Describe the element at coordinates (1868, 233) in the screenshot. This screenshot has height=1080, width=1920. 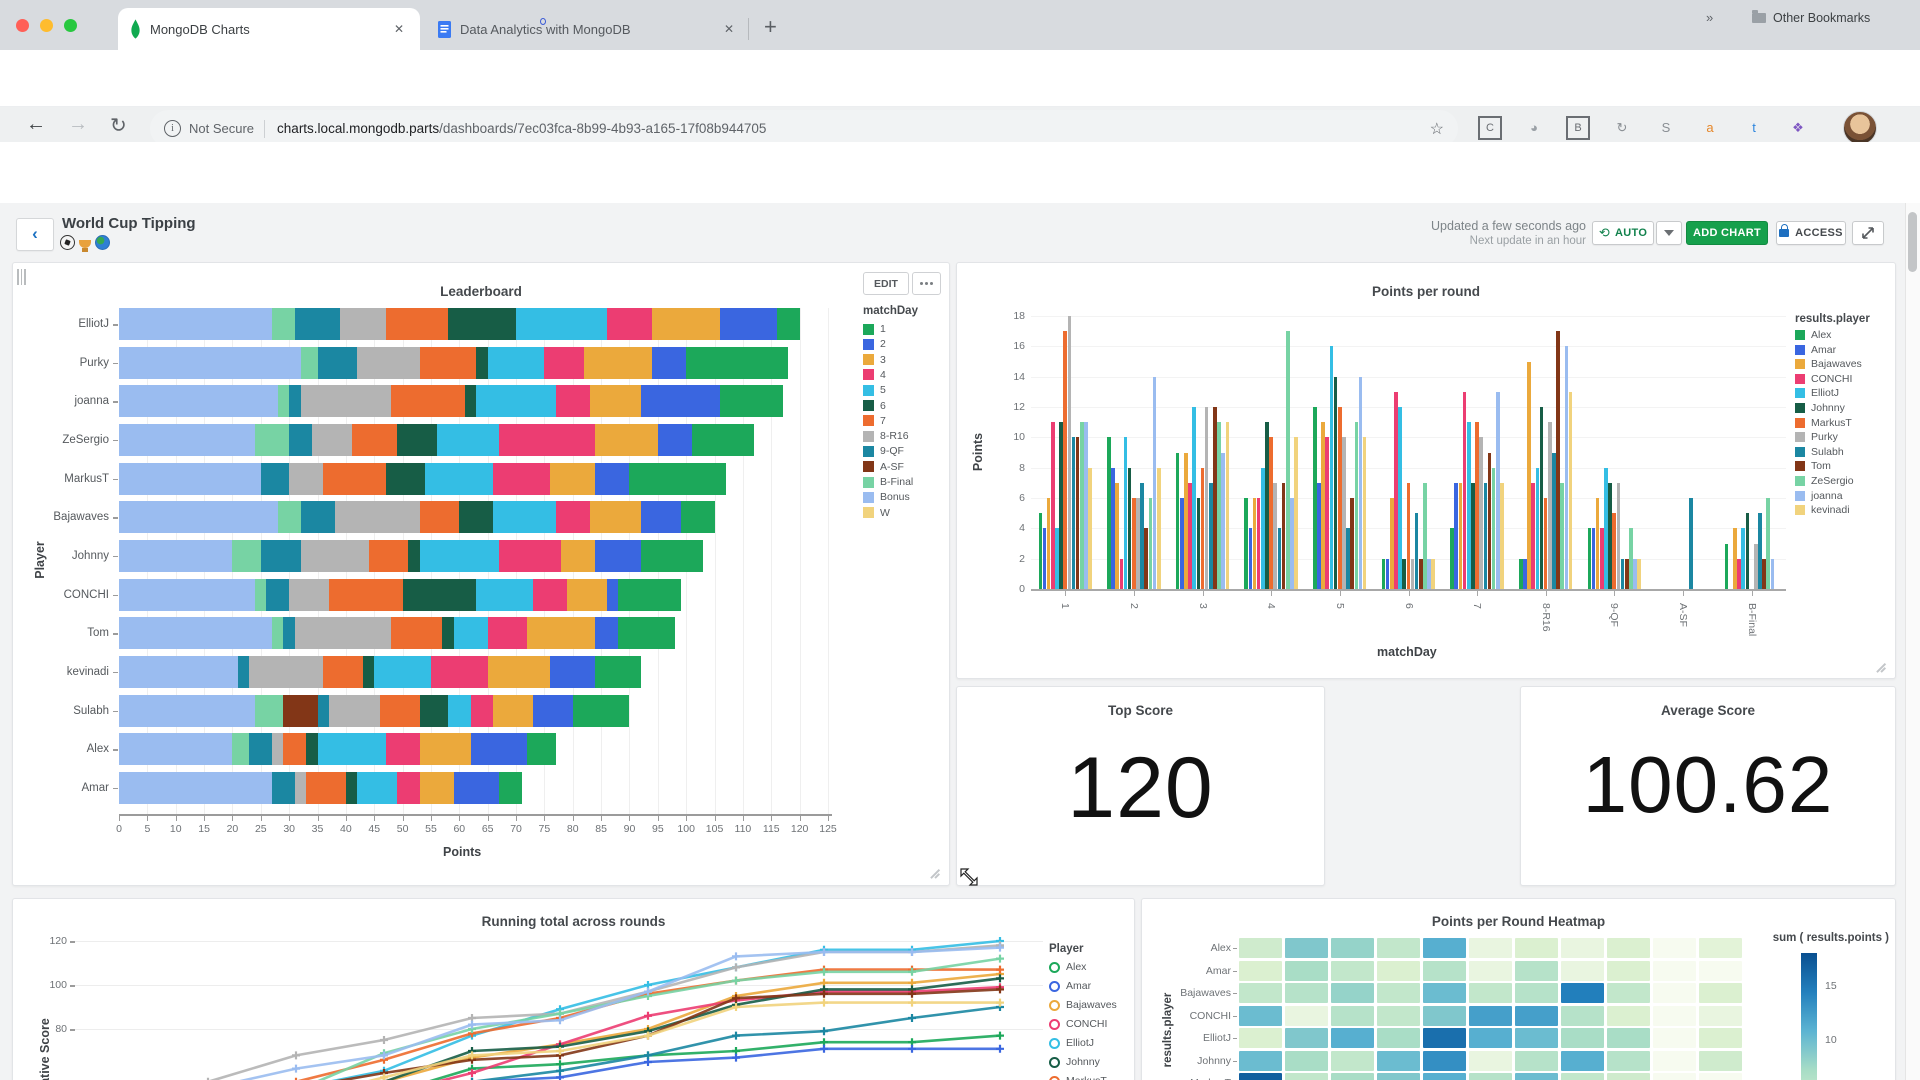
I see `fullscreen-button` at that location.